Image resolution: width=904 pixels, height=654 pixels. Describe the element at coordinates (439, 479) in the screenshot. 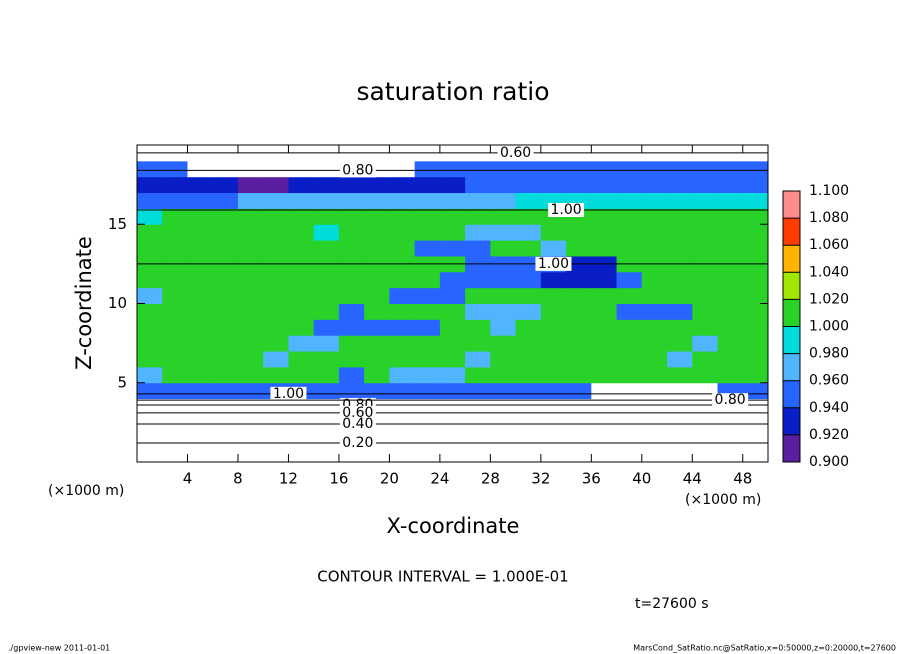

I see `x-tick-label: 24` at that location.